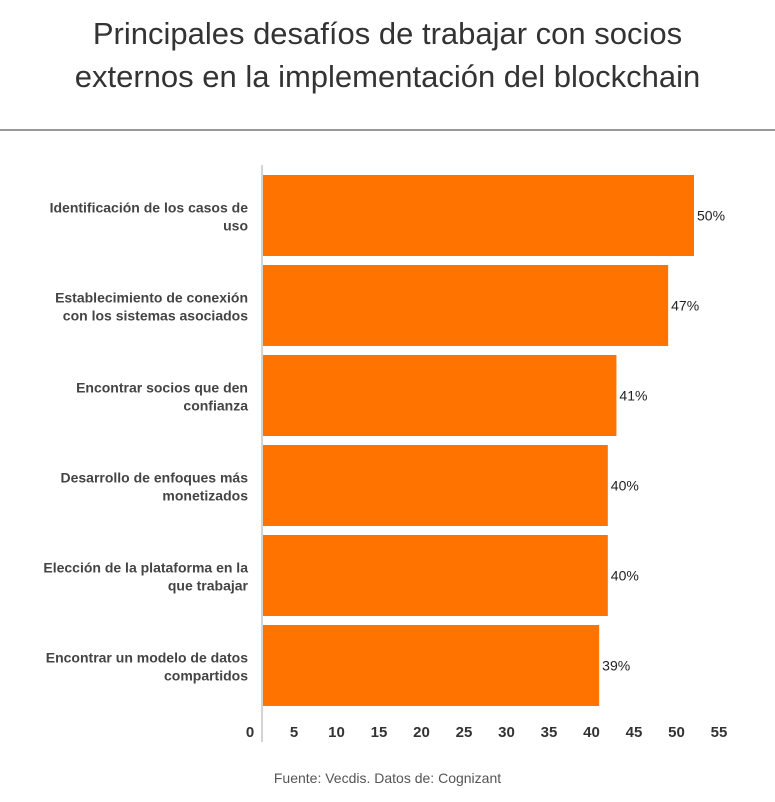 This screenshot has width=775, height=802. What do you see at coordinates (634, 732) in the screenshot?
I see `x-tick-label: 45` at bounding box center [634, 732].